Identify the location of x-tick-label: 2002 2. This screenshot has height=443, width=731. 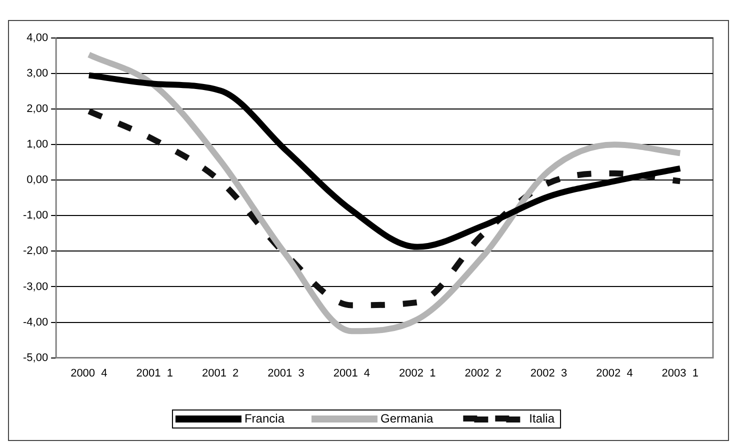
(483, 373).